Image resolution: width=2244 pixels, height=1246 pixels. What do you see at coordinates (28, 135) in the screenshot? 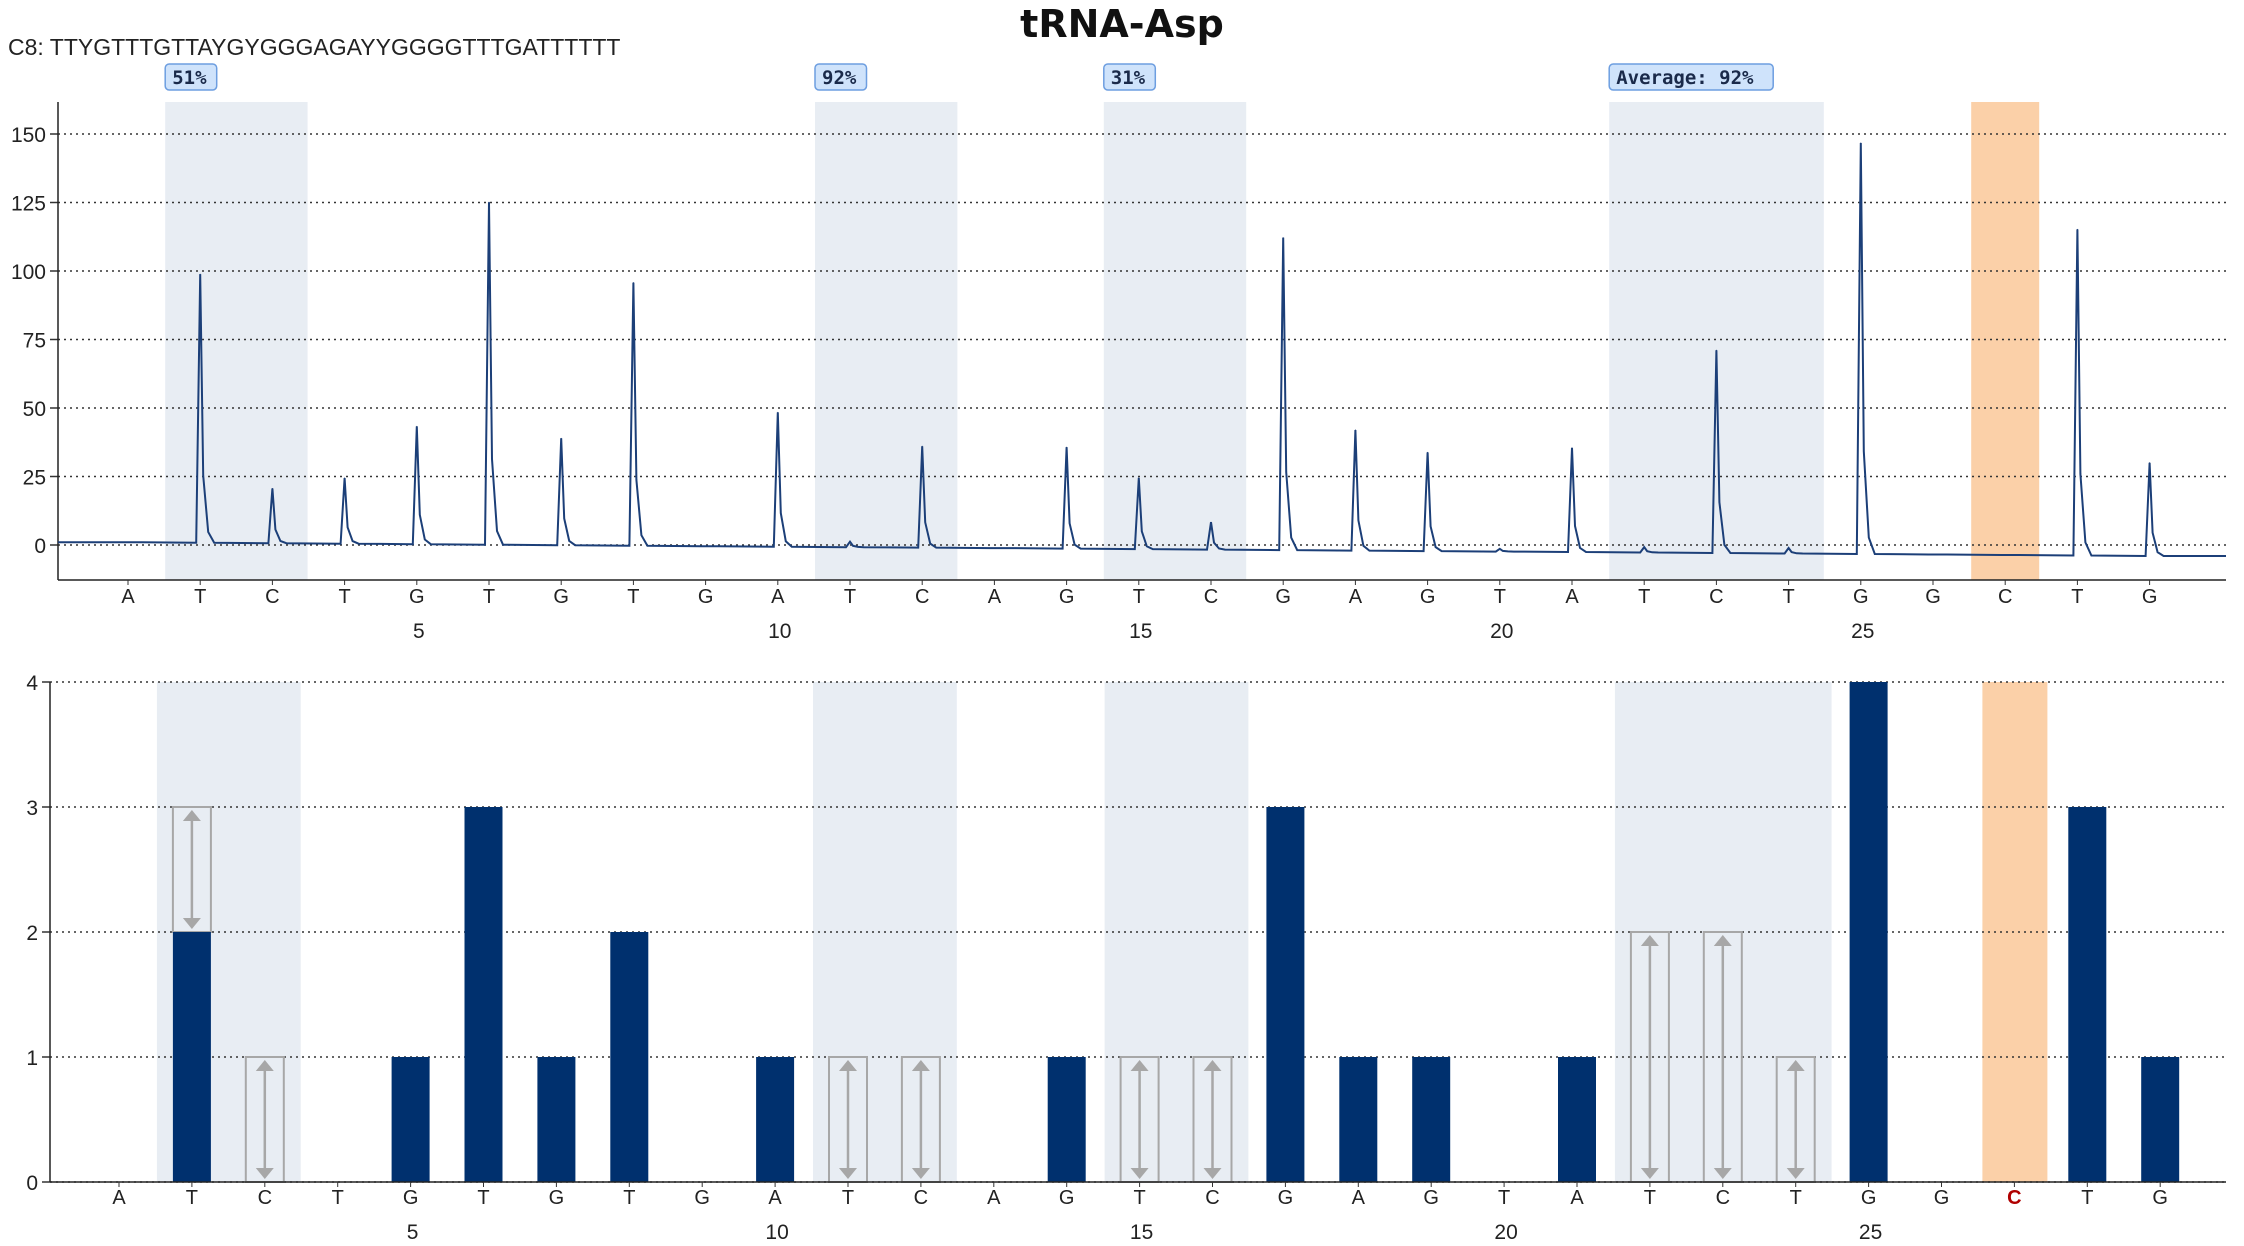
I see `y-tick-label: 150` at bounding box center [28, 135].